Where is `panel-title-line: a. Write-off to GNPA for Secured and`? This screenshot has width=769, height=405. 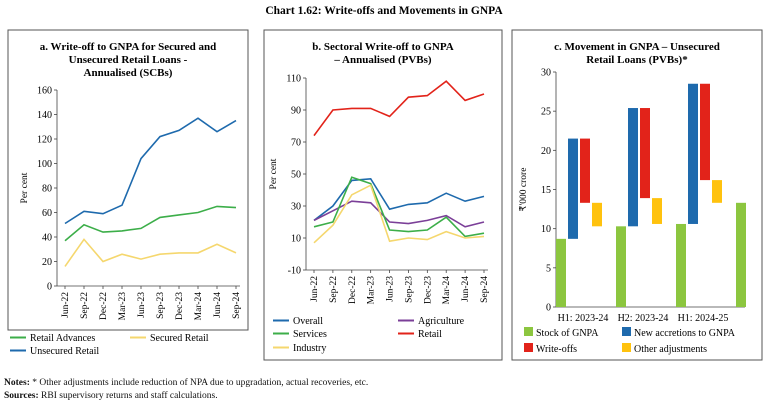 panel-title-line: a. Write-off to GNPA for Secured and is located at coordinates (128, 47).